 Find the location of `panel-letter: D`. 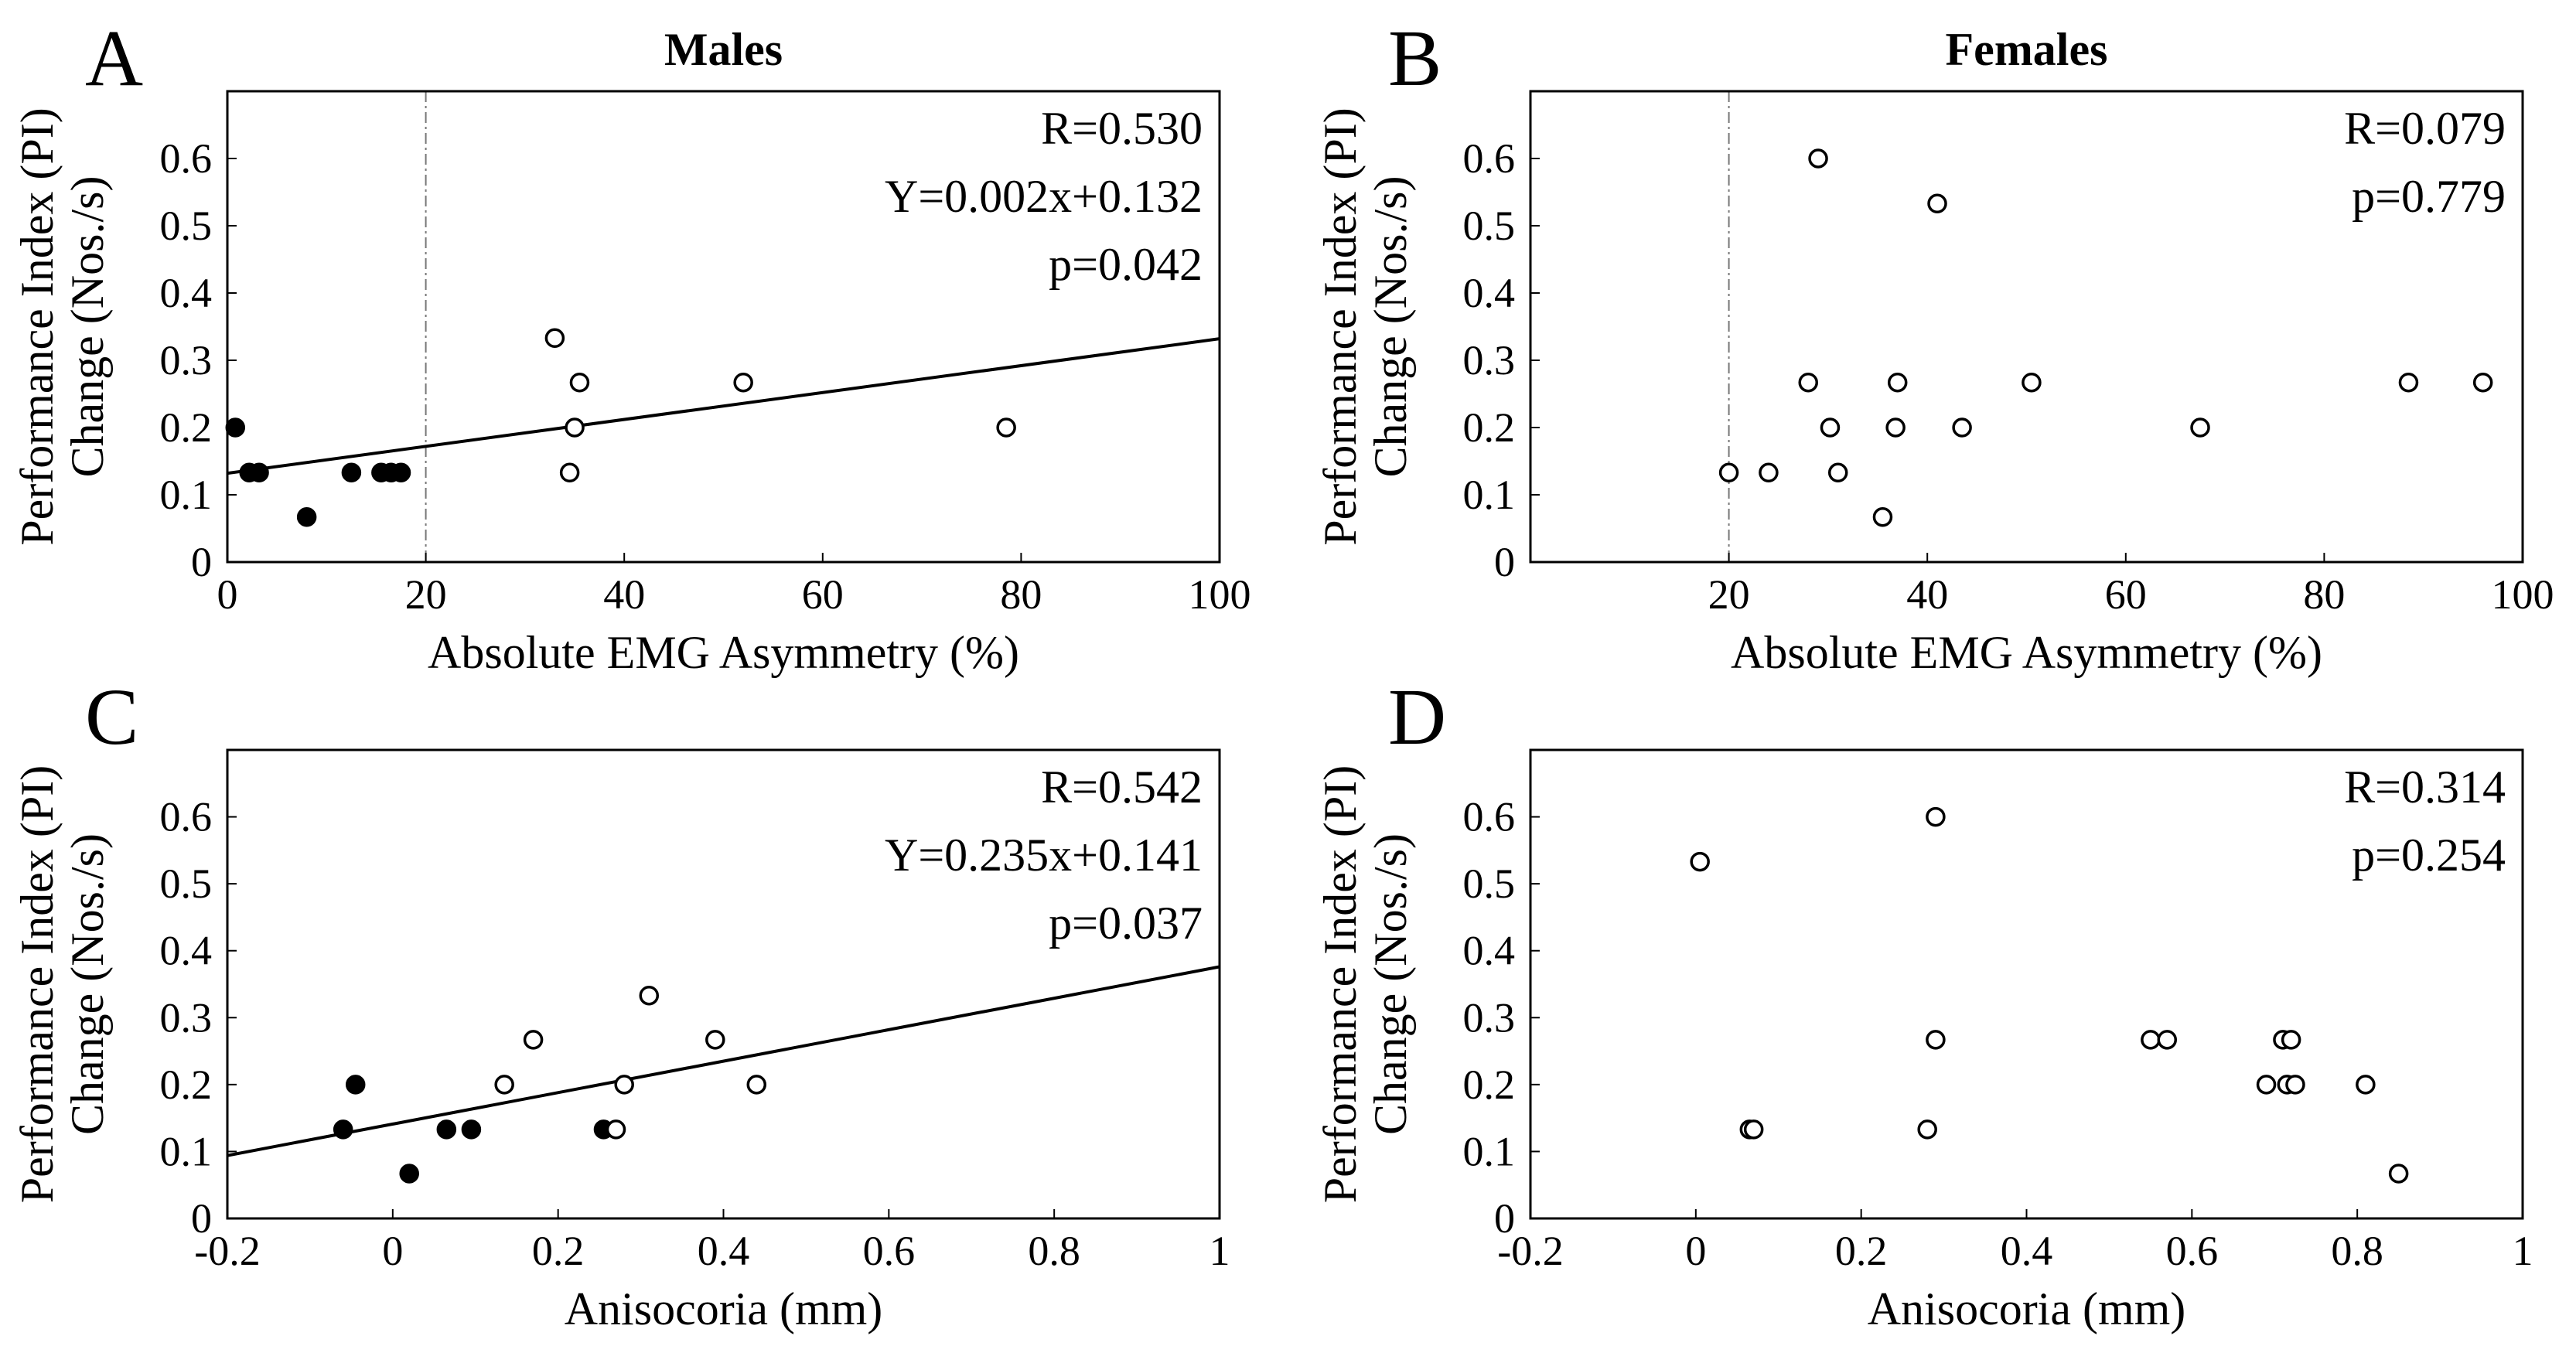

panel-letter: D is located at coordinates (1417, 717).